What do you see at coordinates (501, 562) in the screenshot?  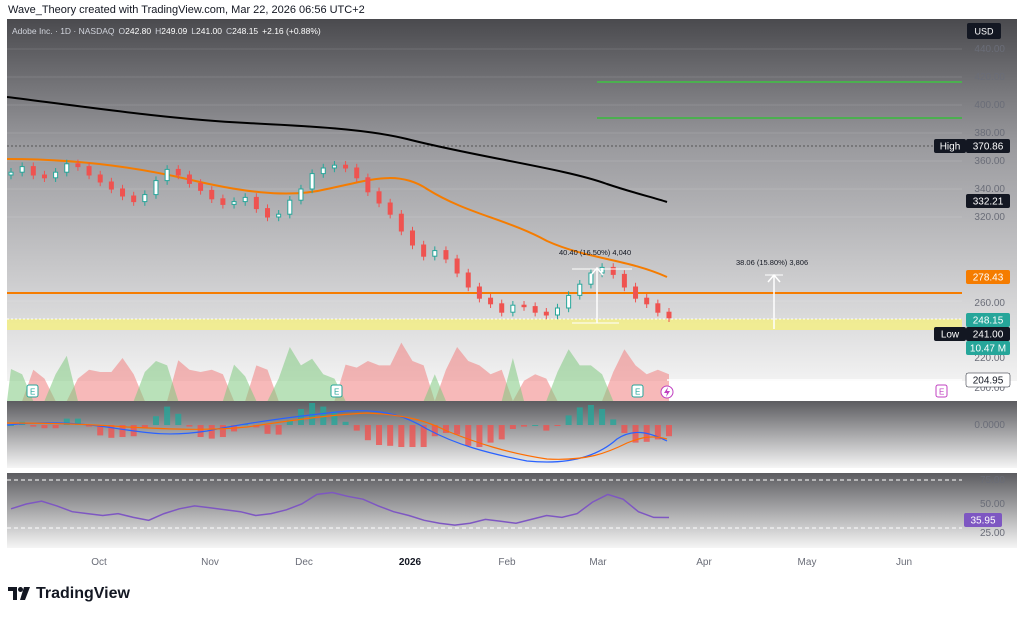 I see `time-axis: Oct Nov Dec 2026 Feb Mar Apr May Jun` at bounding box center [501, 562].